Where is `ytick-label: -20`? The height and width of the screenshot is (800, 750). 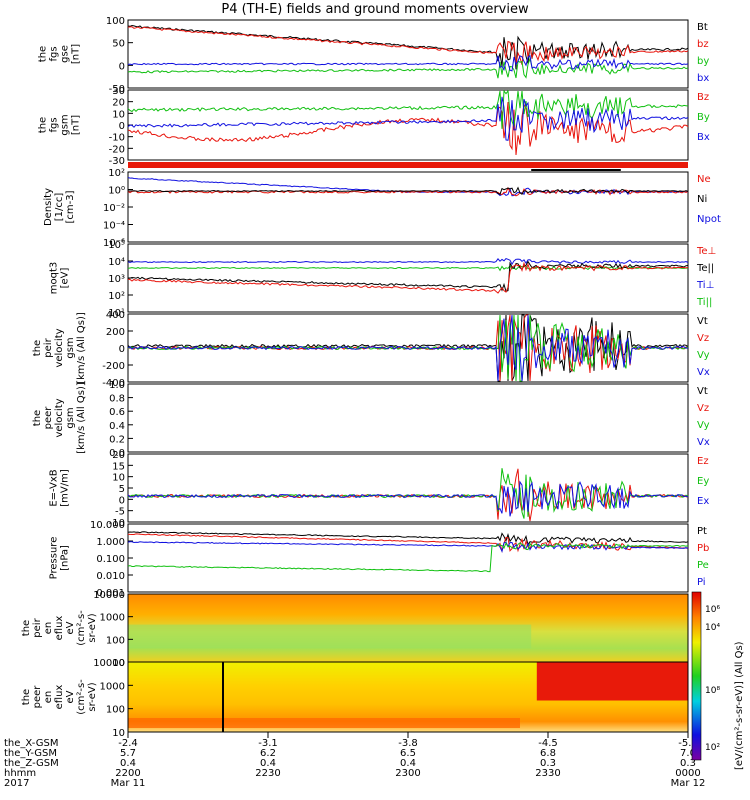
ytick-label: -20 is located at coordinates (117, 149).